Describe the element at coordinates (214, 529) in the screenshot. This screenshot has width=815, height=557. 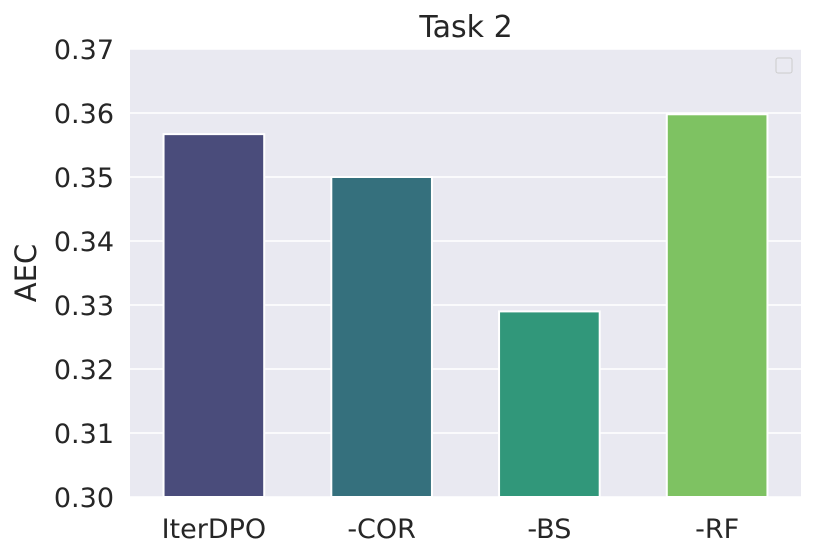
I see `x-tick-label: IterDPO` at that location.